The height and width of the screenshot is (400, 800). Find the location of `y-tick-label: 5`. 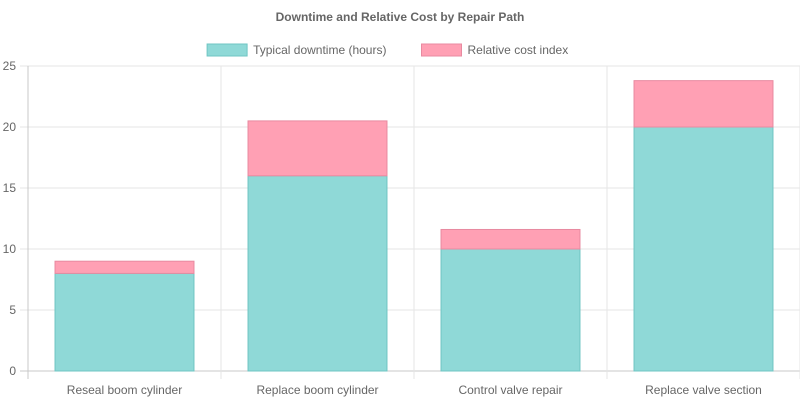

y-tick-label: 5 is located at coordinates (12, 310).